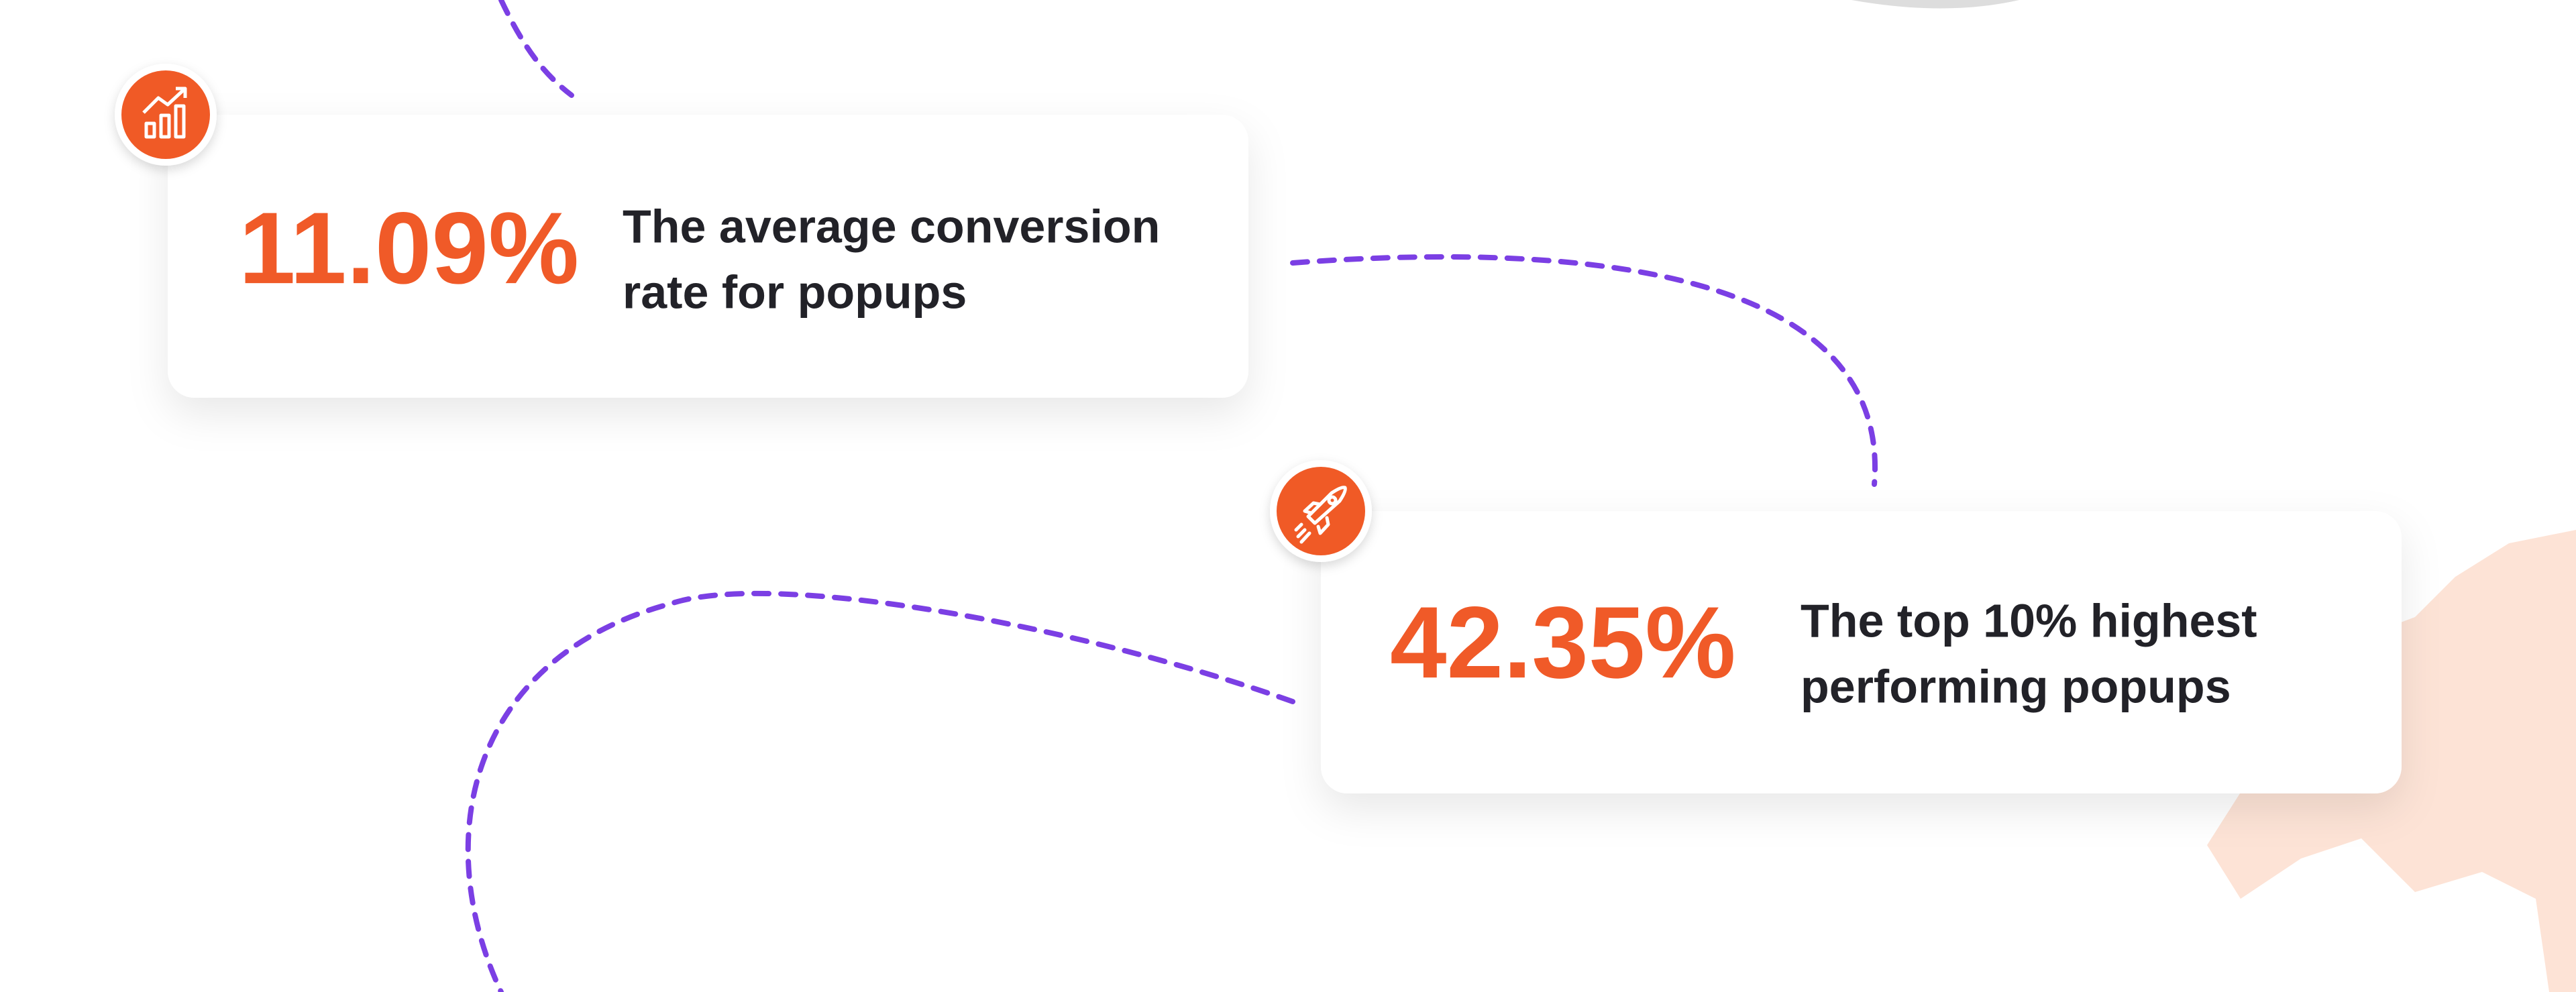 This screenshot has width=2576, height=992. Describe the element at coordinates (409, 248) in the screenshot. I see `stat-value: 11.09%` at that location.